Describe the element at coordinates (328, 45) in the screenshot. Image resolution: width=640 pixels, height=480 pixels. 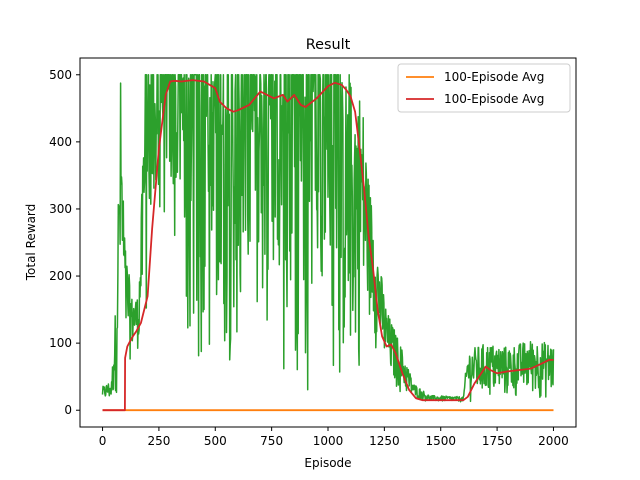
I see `chart-title: Result` at that location.